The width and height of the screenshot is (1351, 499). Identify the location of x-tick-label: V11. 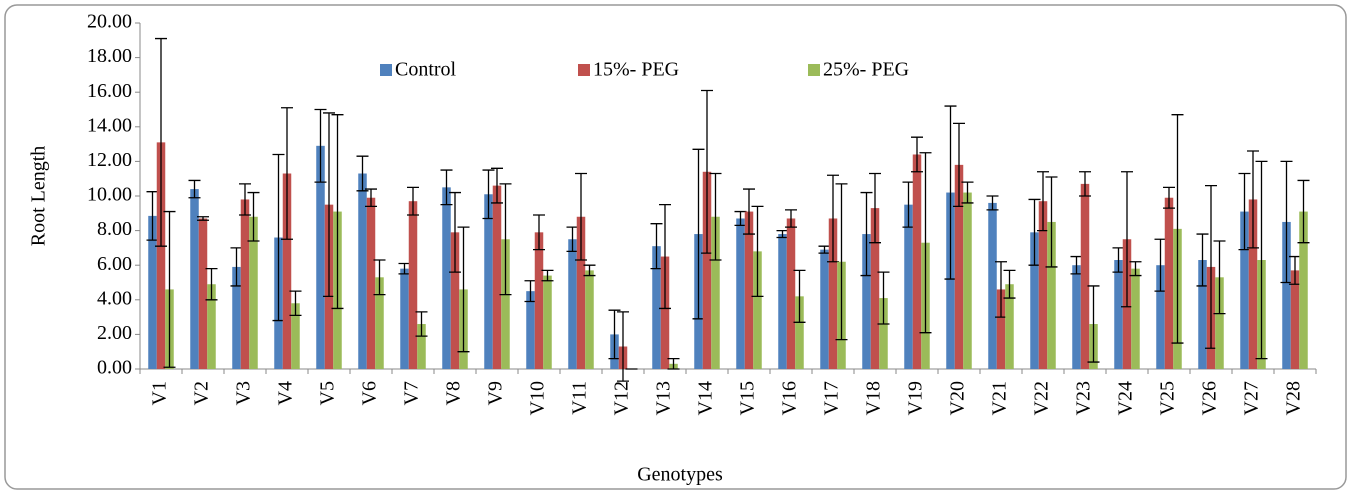
(580, 398).